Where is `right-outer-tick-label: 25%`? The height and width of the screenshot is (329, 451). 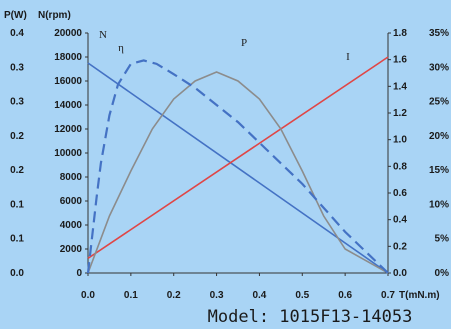 right-outer-tick-label: 25% is located at coordinates (439, 102).